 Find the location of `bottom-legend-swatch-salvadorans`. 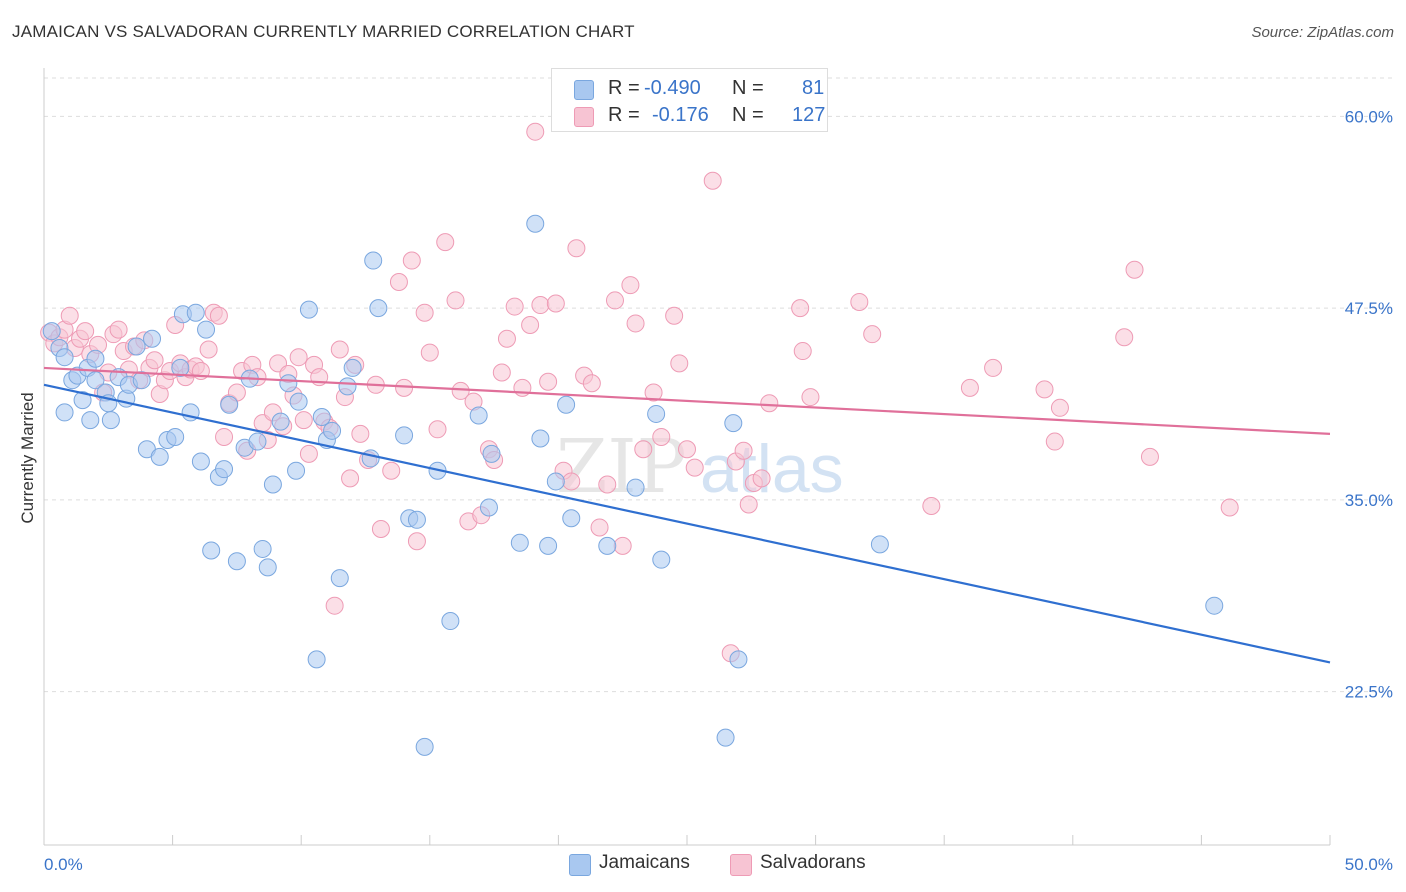

bottom-legend-swatch-salvadorans is located at coordinates (741, 865).